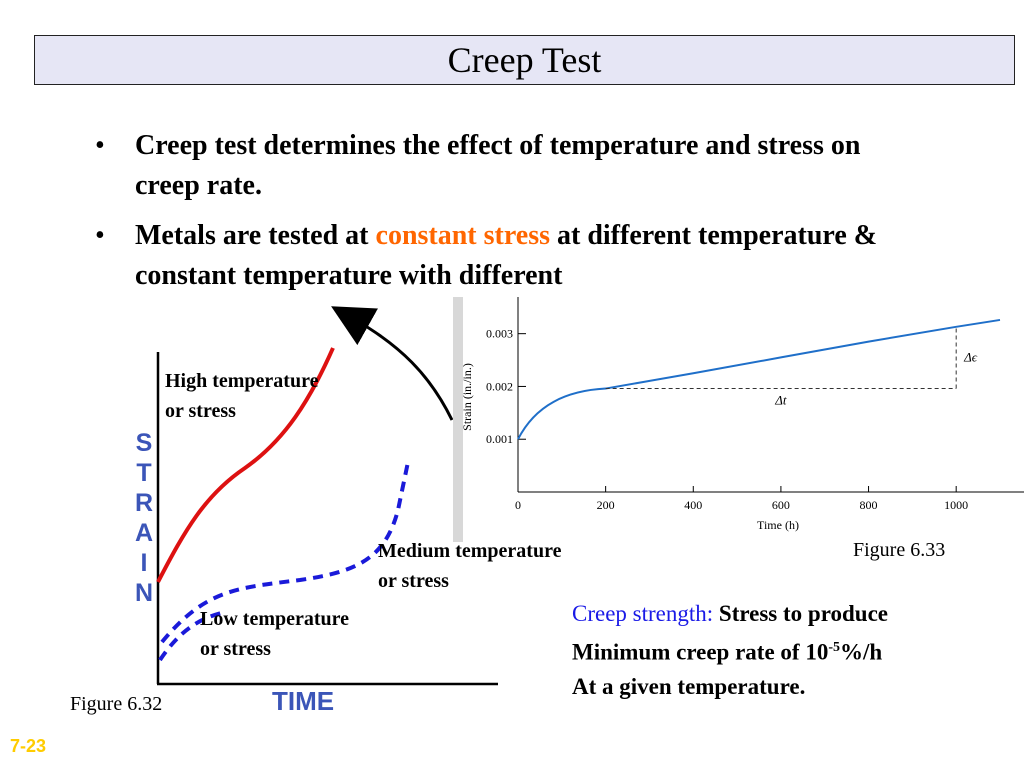 This screenshot has height=768, width=1024. I want to click on medium-temperature-label: Medium temperature or stress, so click(470, 566).